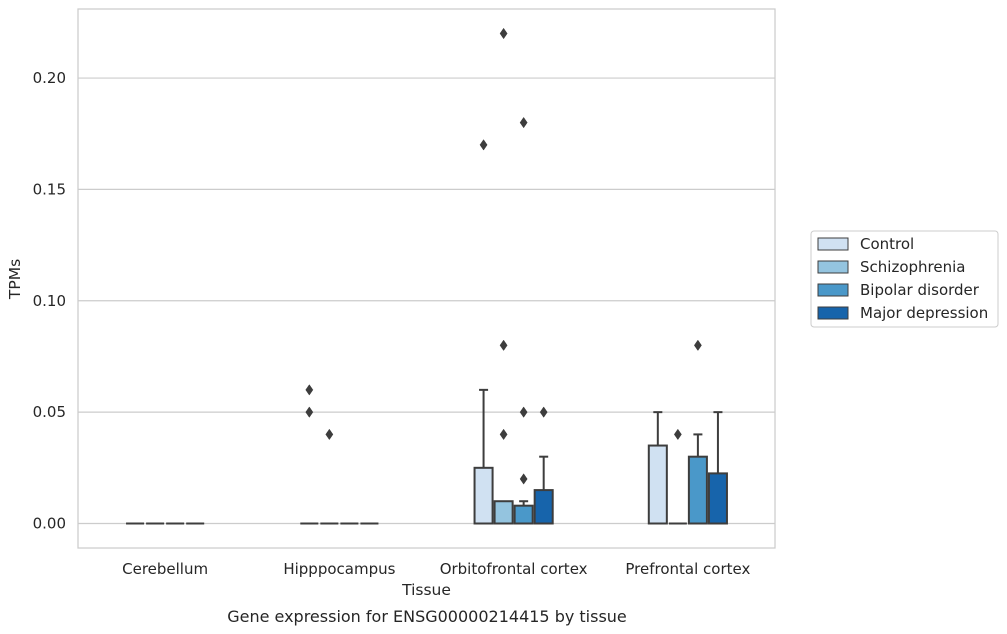 The width and height of the screenshot is (1007, 634). I want to click on y-axis-label: TPMs, so click(15, 279).